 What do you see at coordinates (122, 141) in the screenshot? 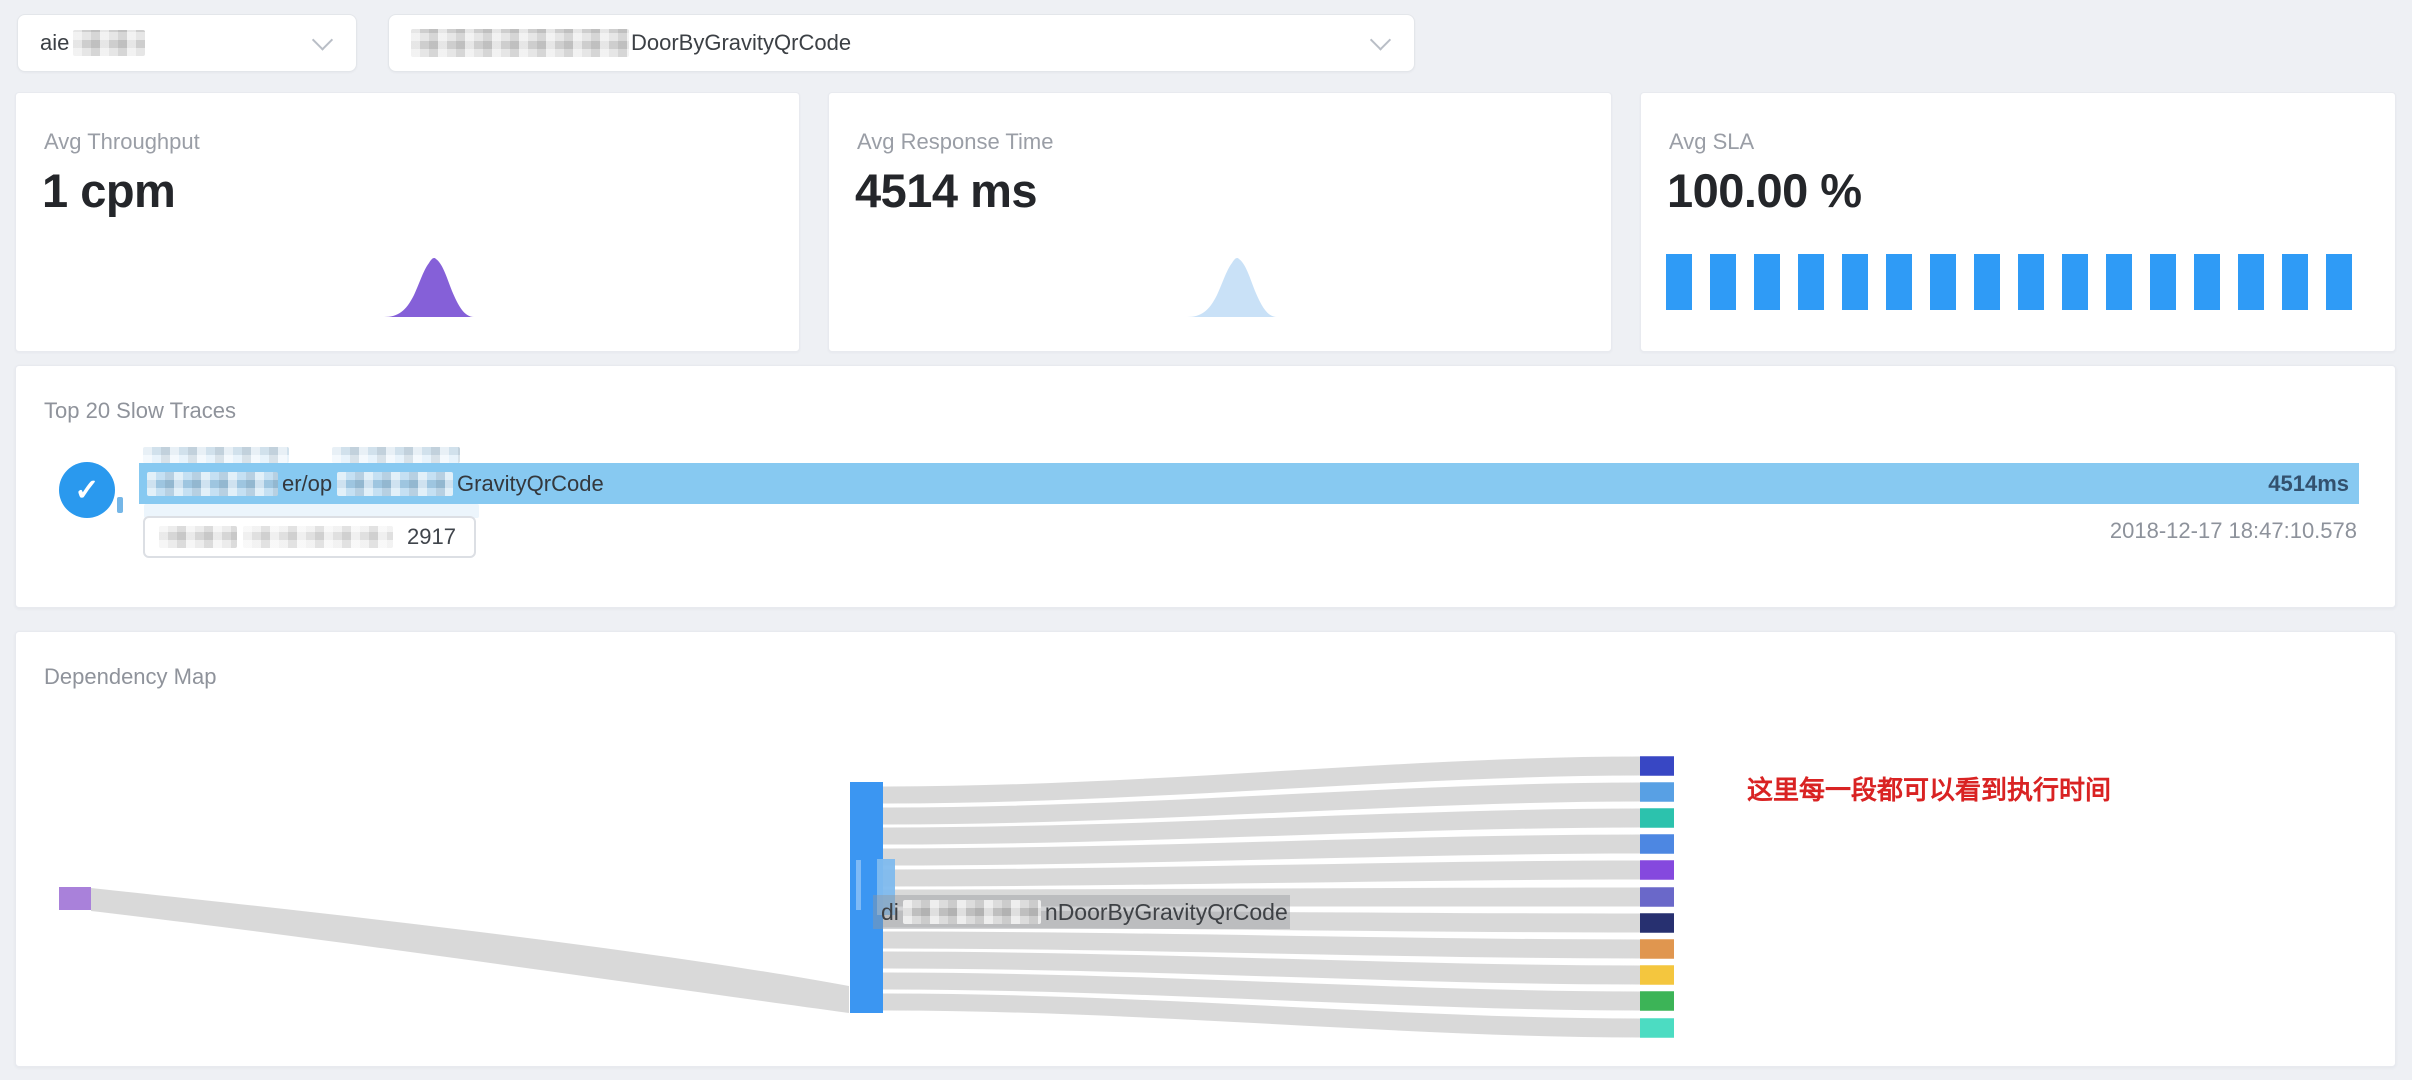
I see `card-label: Avg Throughput` at bounding box center [122, 141].